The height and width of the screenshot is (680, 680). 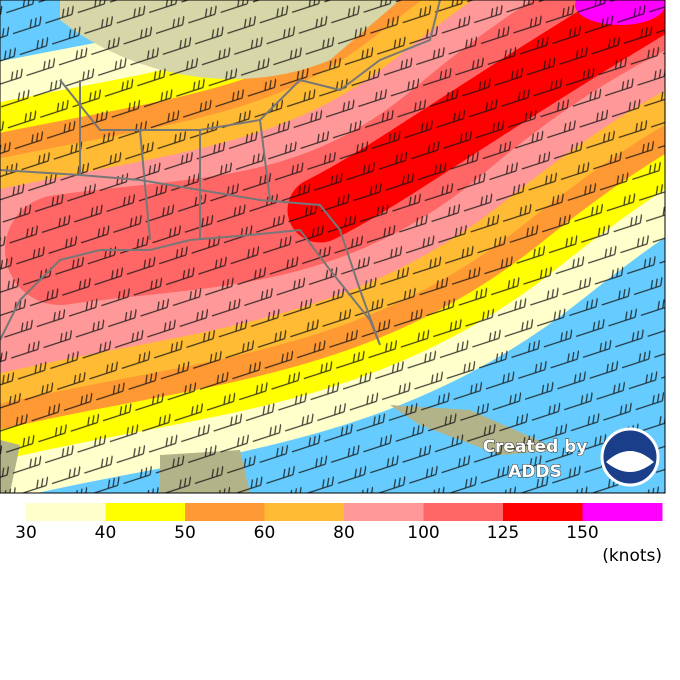 I want to click on credit-line: Created by, so click(x=535, y=447).